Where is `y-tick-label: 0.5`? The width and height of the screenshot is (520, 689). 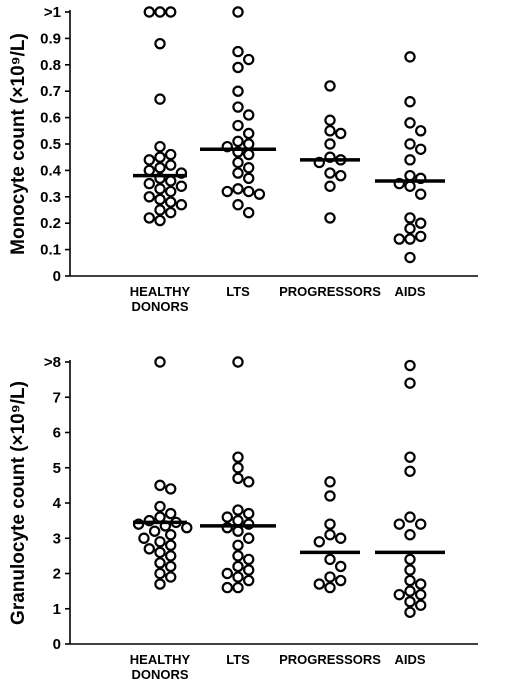
y-tick-label: 0.5 is located at coordinates (50, 144).